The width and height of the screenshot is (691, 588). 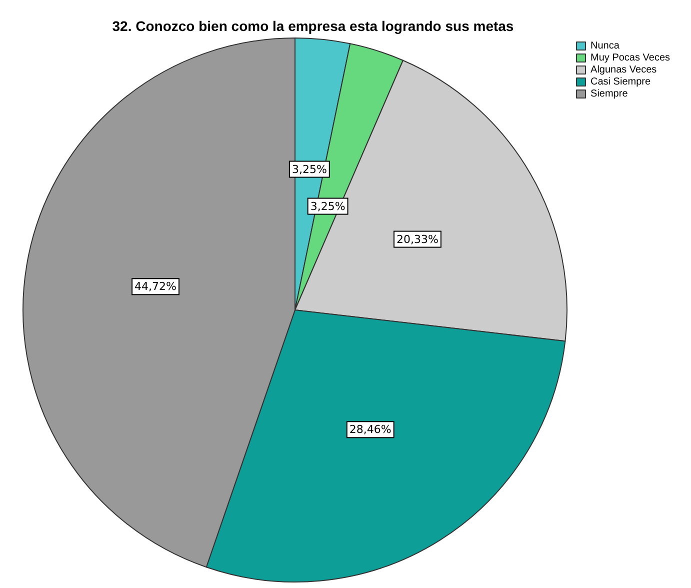 I want to click on legend-label: Casi Siempre, so click(x=620, y=82).